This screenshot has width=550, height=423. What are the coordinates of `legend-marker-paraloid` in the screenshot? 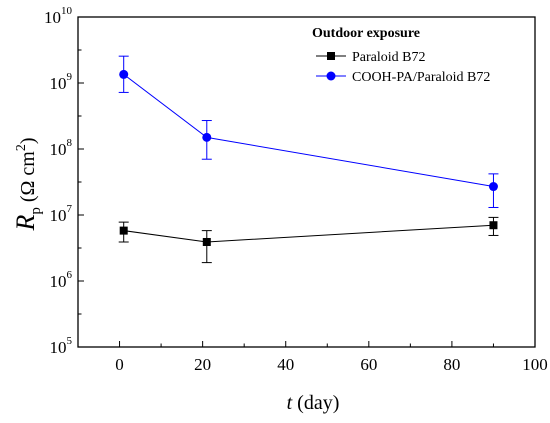 It's located at (331, 56).